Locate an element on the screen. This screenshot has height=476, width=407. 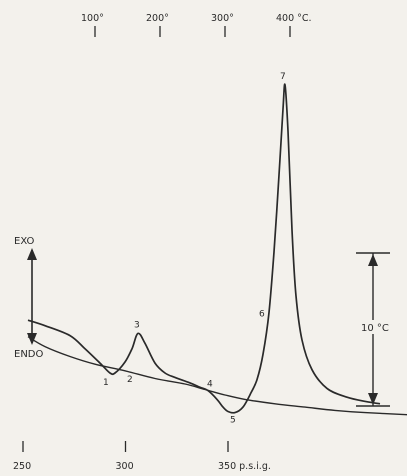
exo-label: EXO is located at coordinates (24, 241).